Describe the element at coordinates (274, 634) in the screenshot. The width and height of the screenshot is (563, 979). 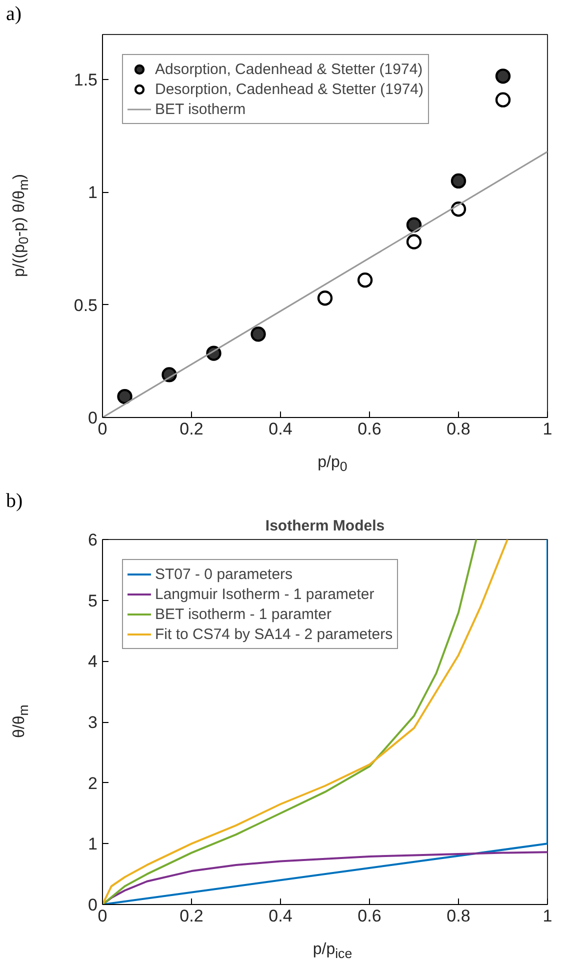
I see `legend-label: Fit to CS74 by SA14 - 2 parameters` at that location.